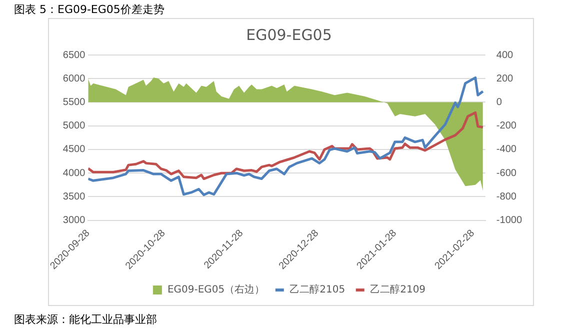 The width and height of the screenshot is (576, 336). Describe the element at coordinates (74, 150) in the screenshot. I see `y-tick-label: 4500` at that location.